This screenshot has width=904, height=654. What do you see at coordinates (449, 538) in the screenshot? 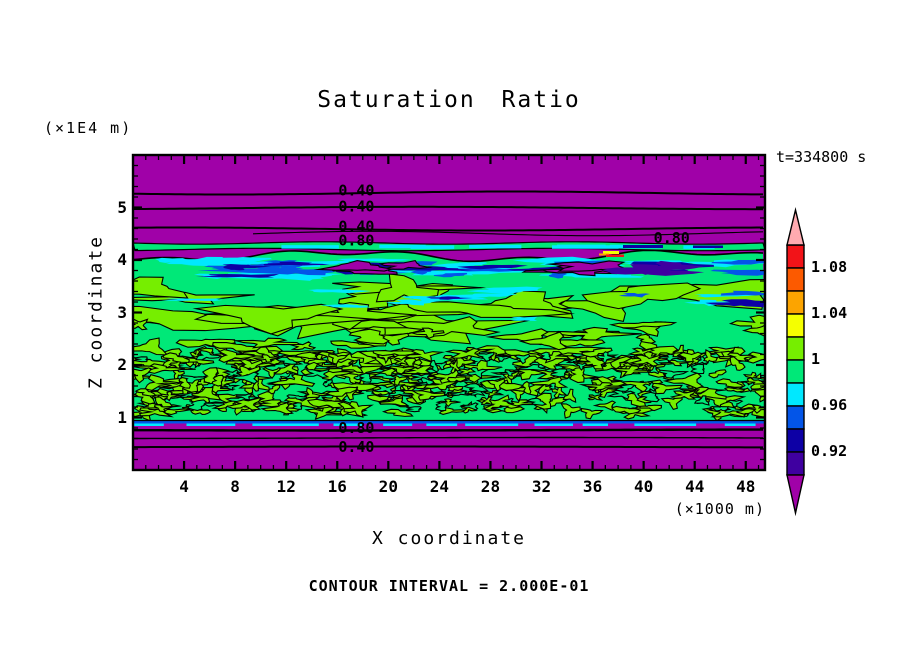
I see `x-axis-title: X coordinate` at bounding box center [449, 538].